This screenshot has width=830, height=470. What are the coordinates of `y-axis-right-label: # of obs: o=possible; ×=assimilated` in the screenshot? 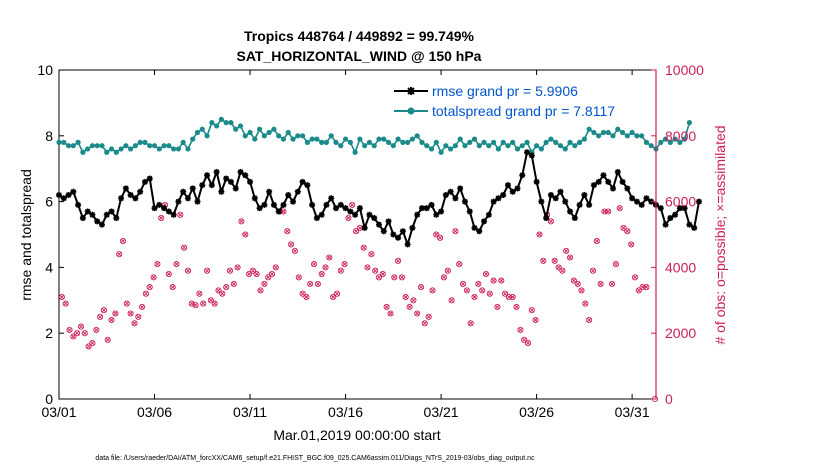 It's located at (720, 234).